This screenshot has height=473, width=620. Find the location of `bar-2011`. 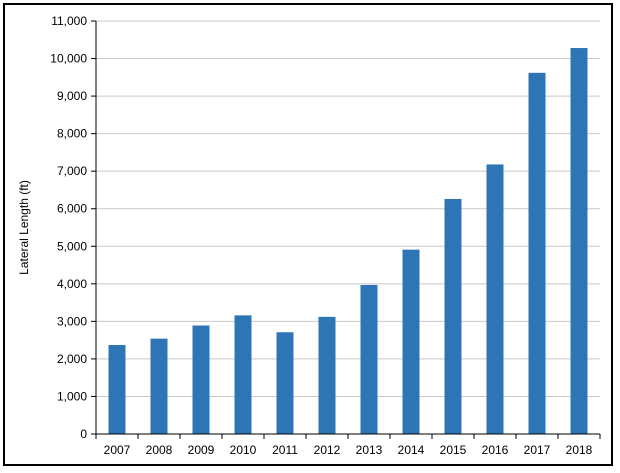

bar-2011 is located at coordinates (285, 383).